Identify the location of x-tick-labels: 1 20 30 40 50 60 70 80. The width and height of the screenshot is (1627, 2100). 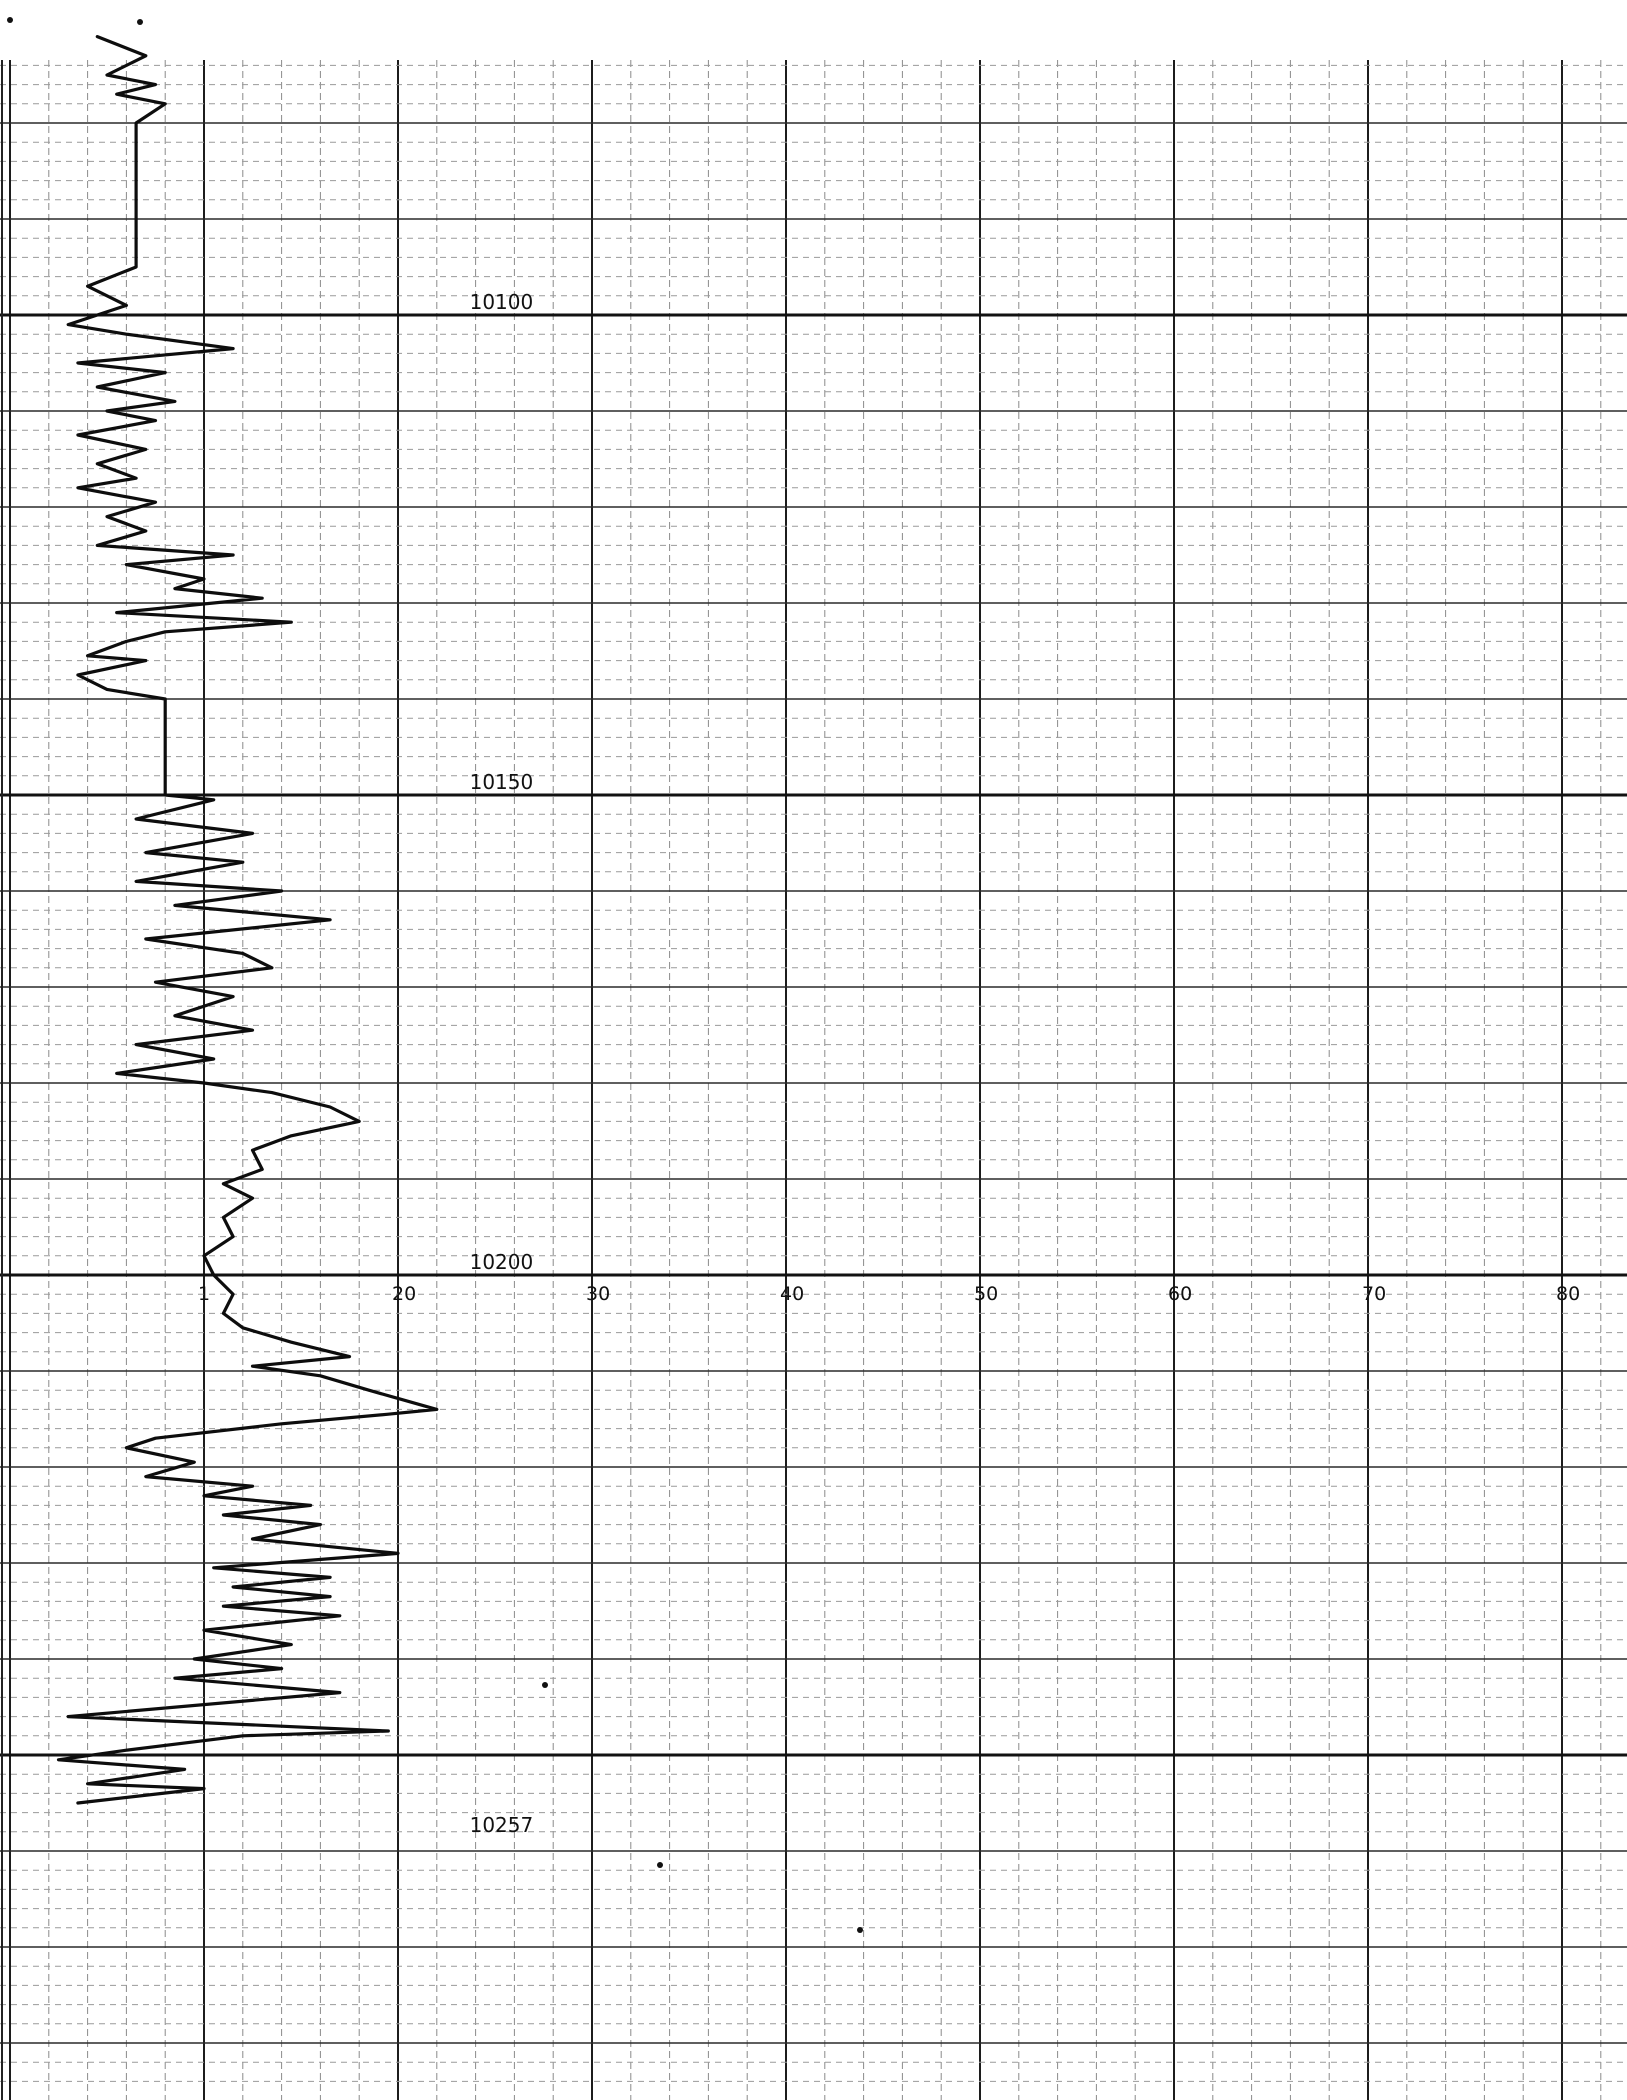
(889, 1294).